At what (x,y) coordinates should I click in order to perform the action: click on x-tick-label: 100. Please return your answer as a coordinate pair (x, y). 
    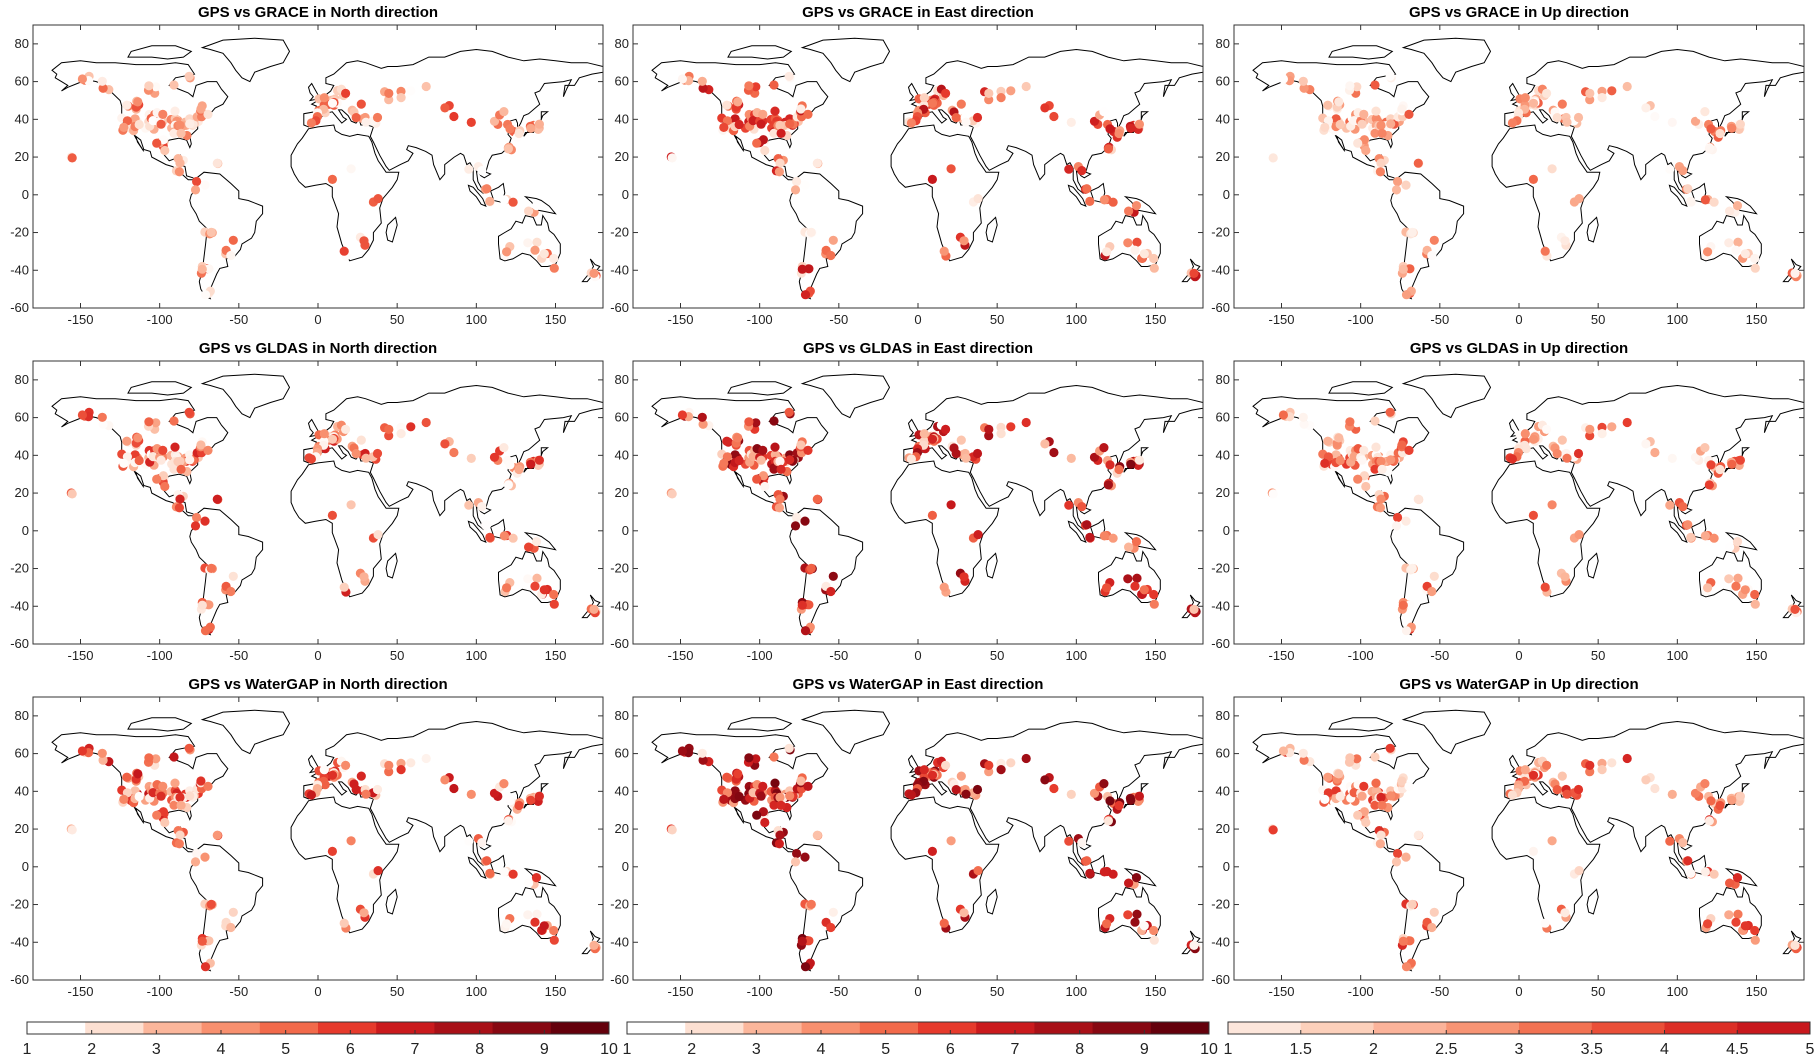
    Looking at the image, I should click on (1677, 319).